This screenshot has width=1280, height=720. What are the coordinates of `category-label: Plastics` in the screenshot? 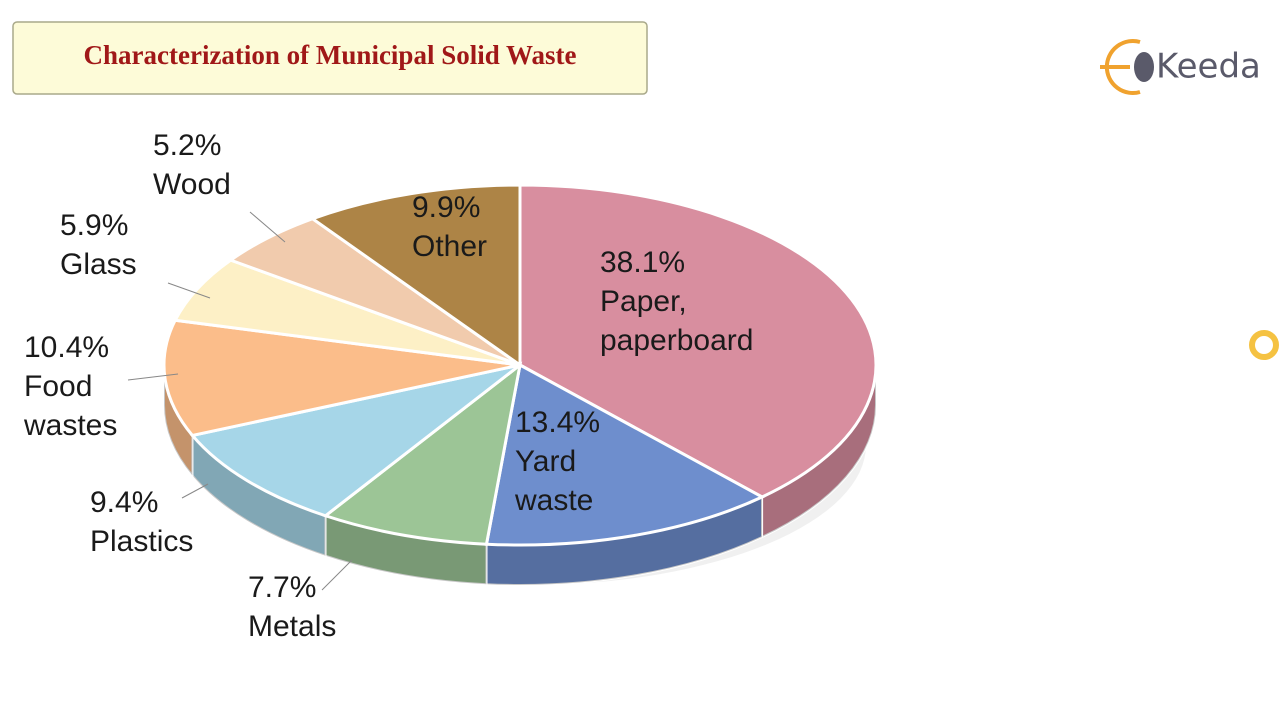 It's located at (141, 541).